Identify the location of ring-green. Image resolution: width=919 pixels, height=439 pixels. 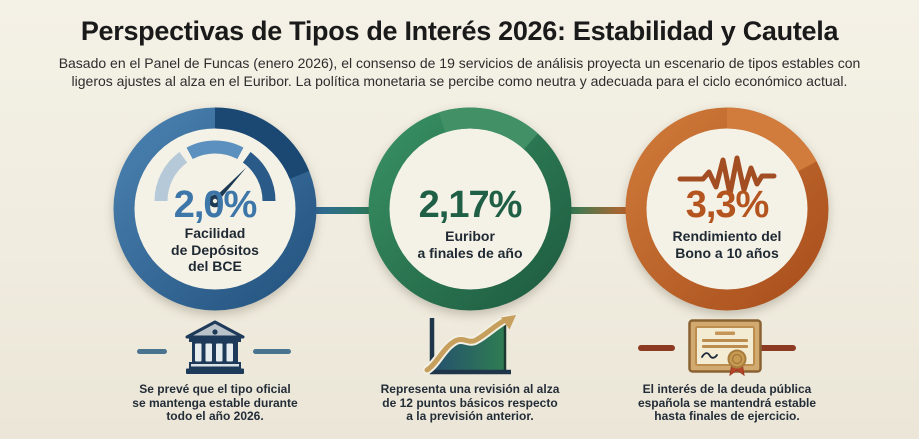
(470, 209).